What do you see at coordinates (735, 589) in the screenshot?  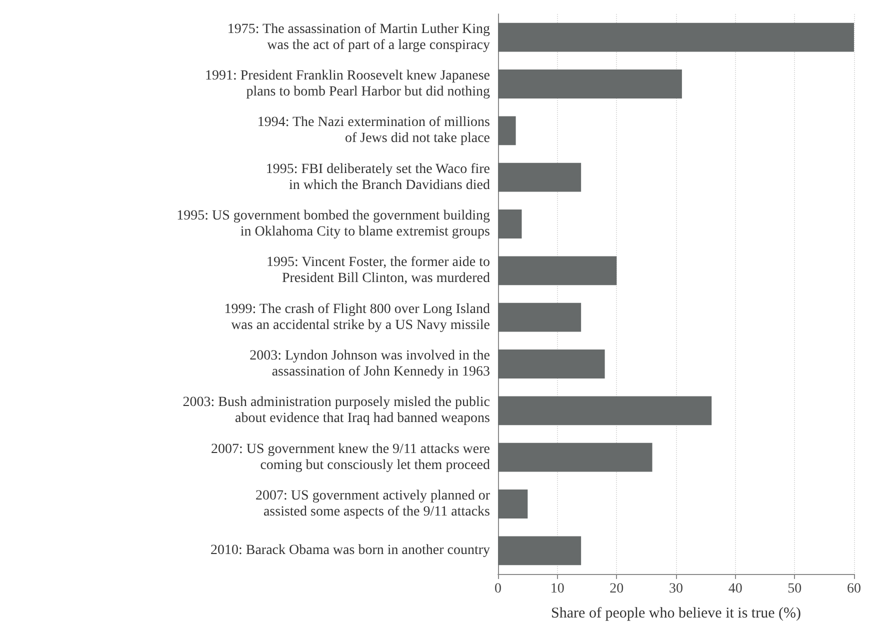 I see `x-tick-label: 40` at bounding box center [735, 589].